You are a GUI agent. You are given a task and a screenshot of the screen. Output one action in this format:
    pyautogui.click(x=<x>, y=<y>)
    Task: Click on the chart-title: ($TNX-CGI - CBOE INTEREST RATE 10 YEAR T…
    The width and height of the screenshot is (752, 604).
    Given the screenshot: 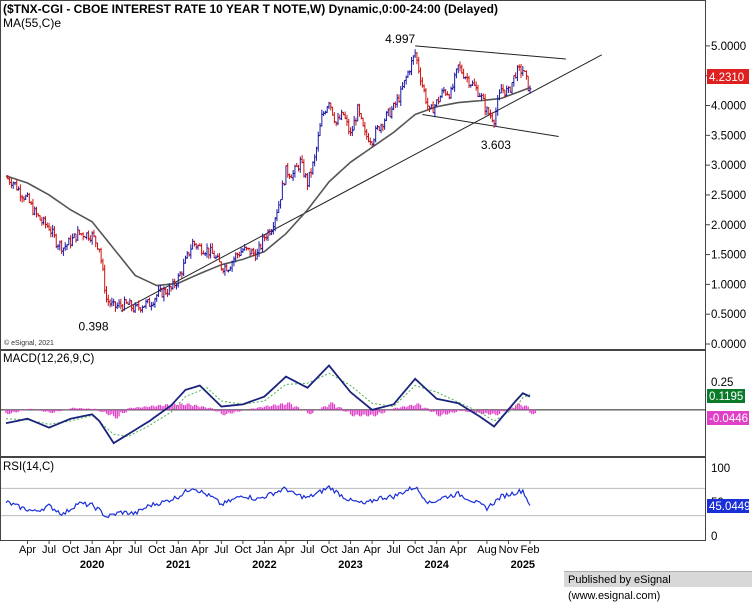 What is the action you would take?
    pyautogui.click(x=250, y=9)
    